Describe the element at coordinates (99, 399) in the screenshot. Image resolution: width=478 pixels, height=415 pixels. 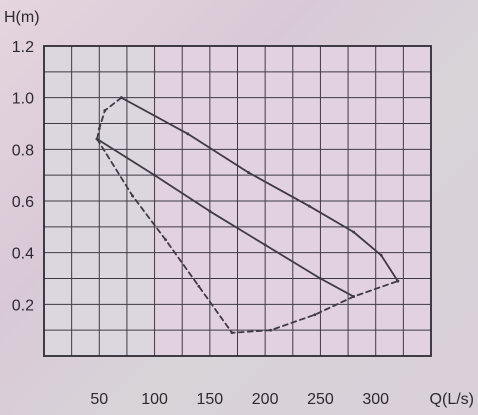
I see `x-tick-label-50: 50` at that location.